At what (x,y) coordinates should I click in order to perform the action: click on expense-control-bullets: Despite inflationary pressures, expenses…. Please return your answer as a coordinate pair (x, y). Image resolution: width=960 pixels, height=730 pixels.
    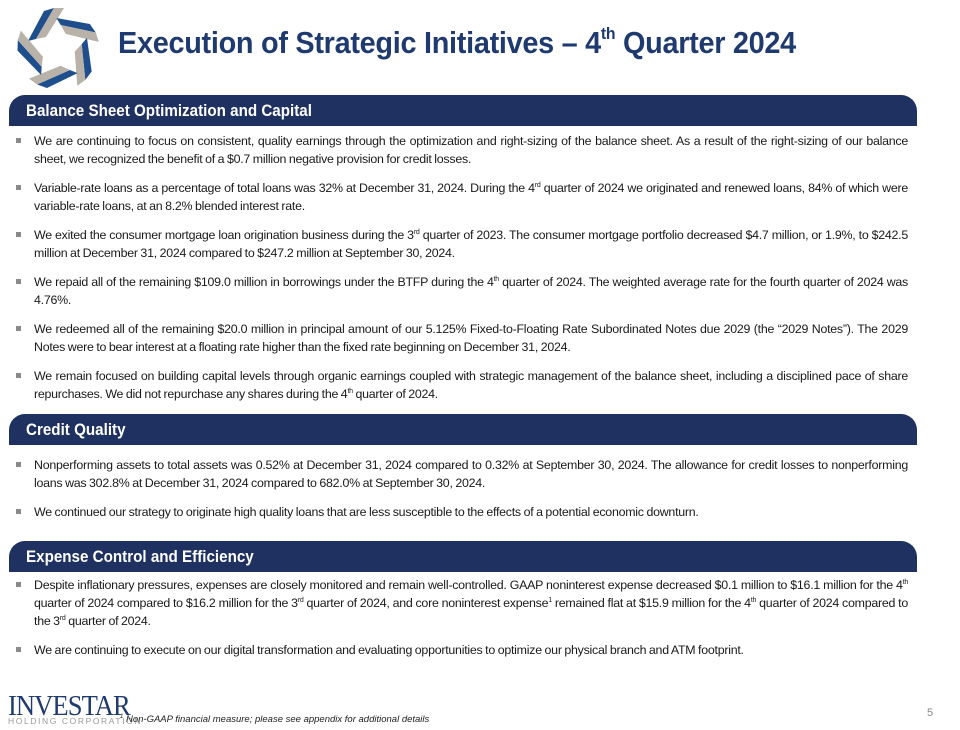
    Looking at the image, I should click on (462, 623).